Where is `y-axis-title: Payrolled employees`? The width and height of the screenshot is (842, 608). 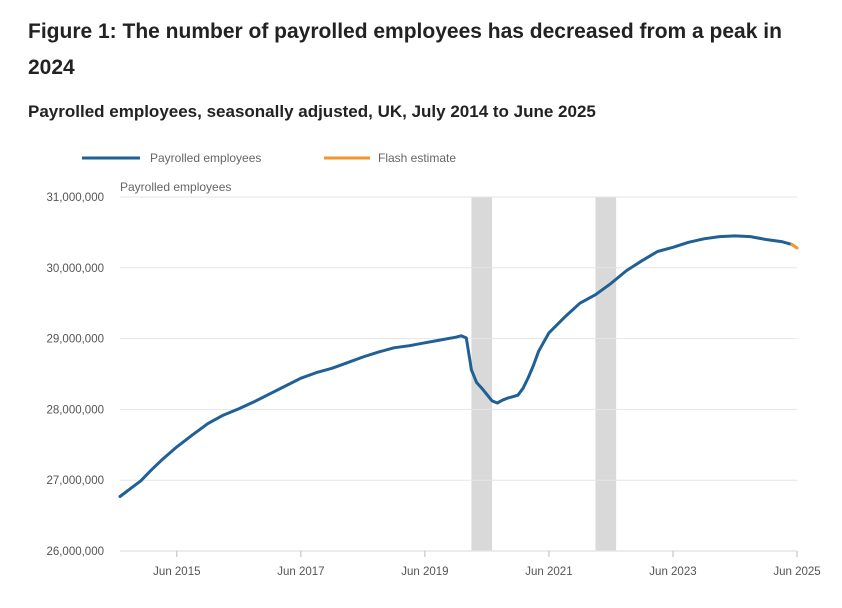
y-axis-title: Payrolled employees is located at coordinates (175, 187).